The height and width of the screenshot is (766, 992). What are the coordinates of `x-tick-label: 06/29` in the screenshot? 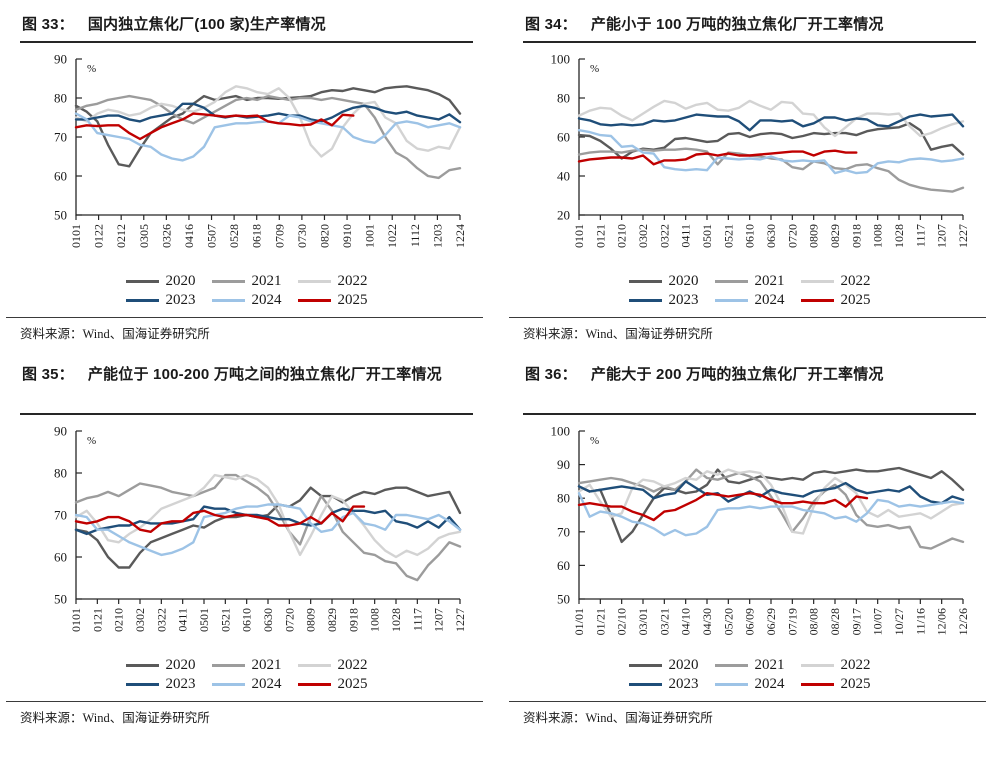 It's located at (771, 621).